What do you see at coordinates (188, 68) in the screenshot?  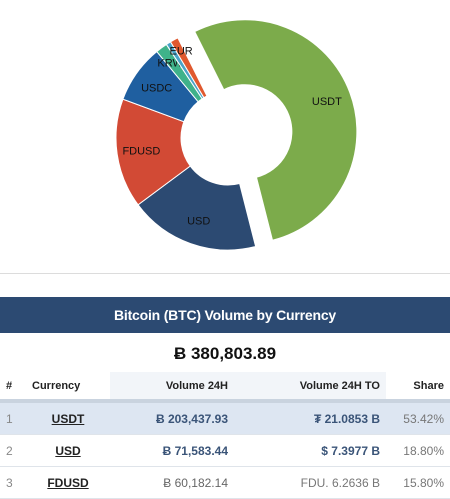 I see `donut-slice-eur` at bounding box center [188, 68].